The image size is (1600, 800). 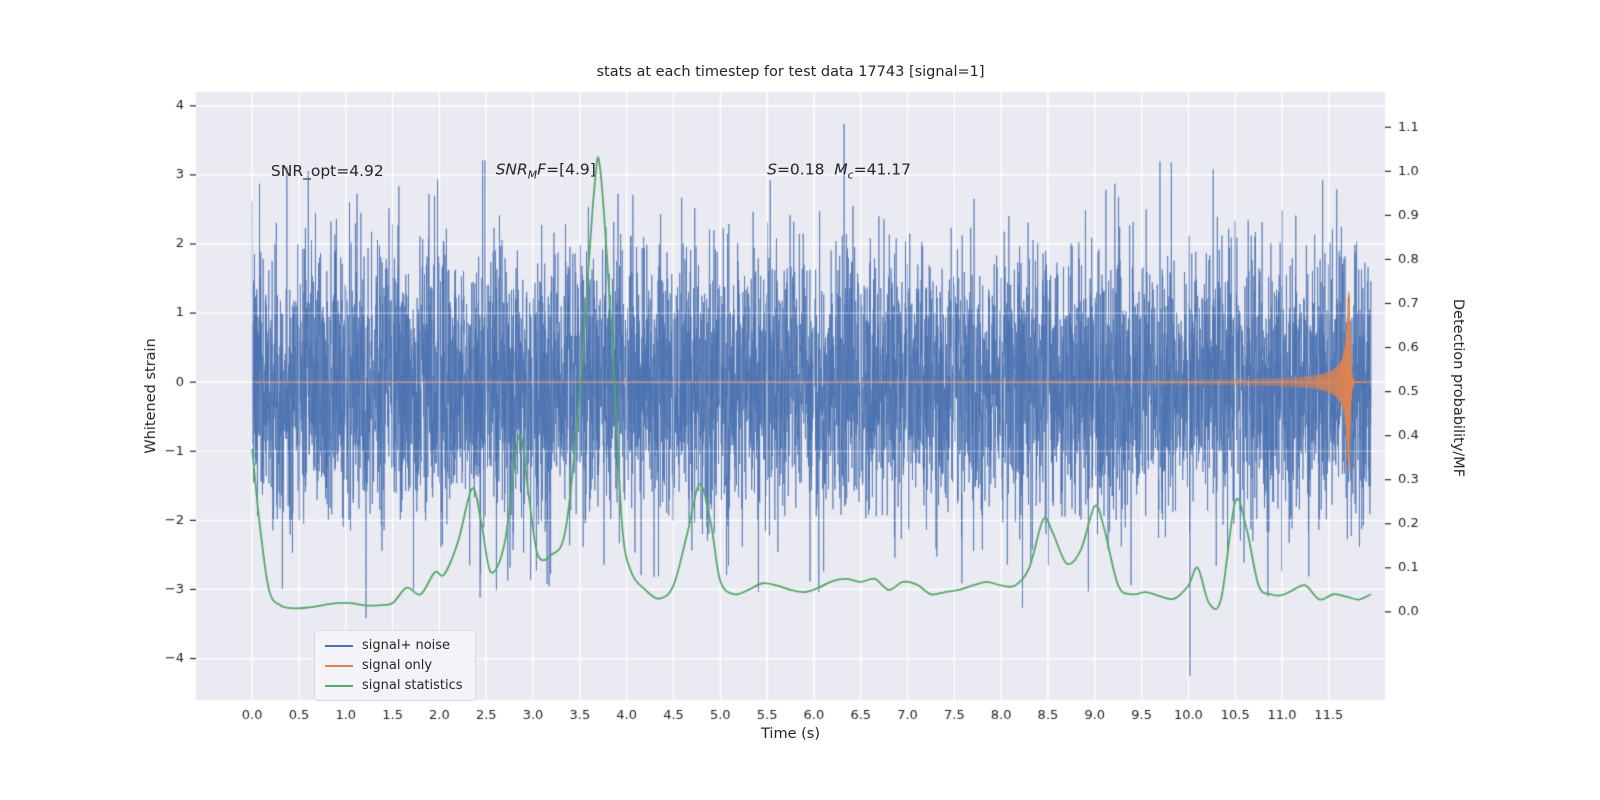 What do you see at coordinates (1458, 388) in the screenshot?
I see `right-axis-label: Detection probability/MF` at bounding box center [1458, 388].